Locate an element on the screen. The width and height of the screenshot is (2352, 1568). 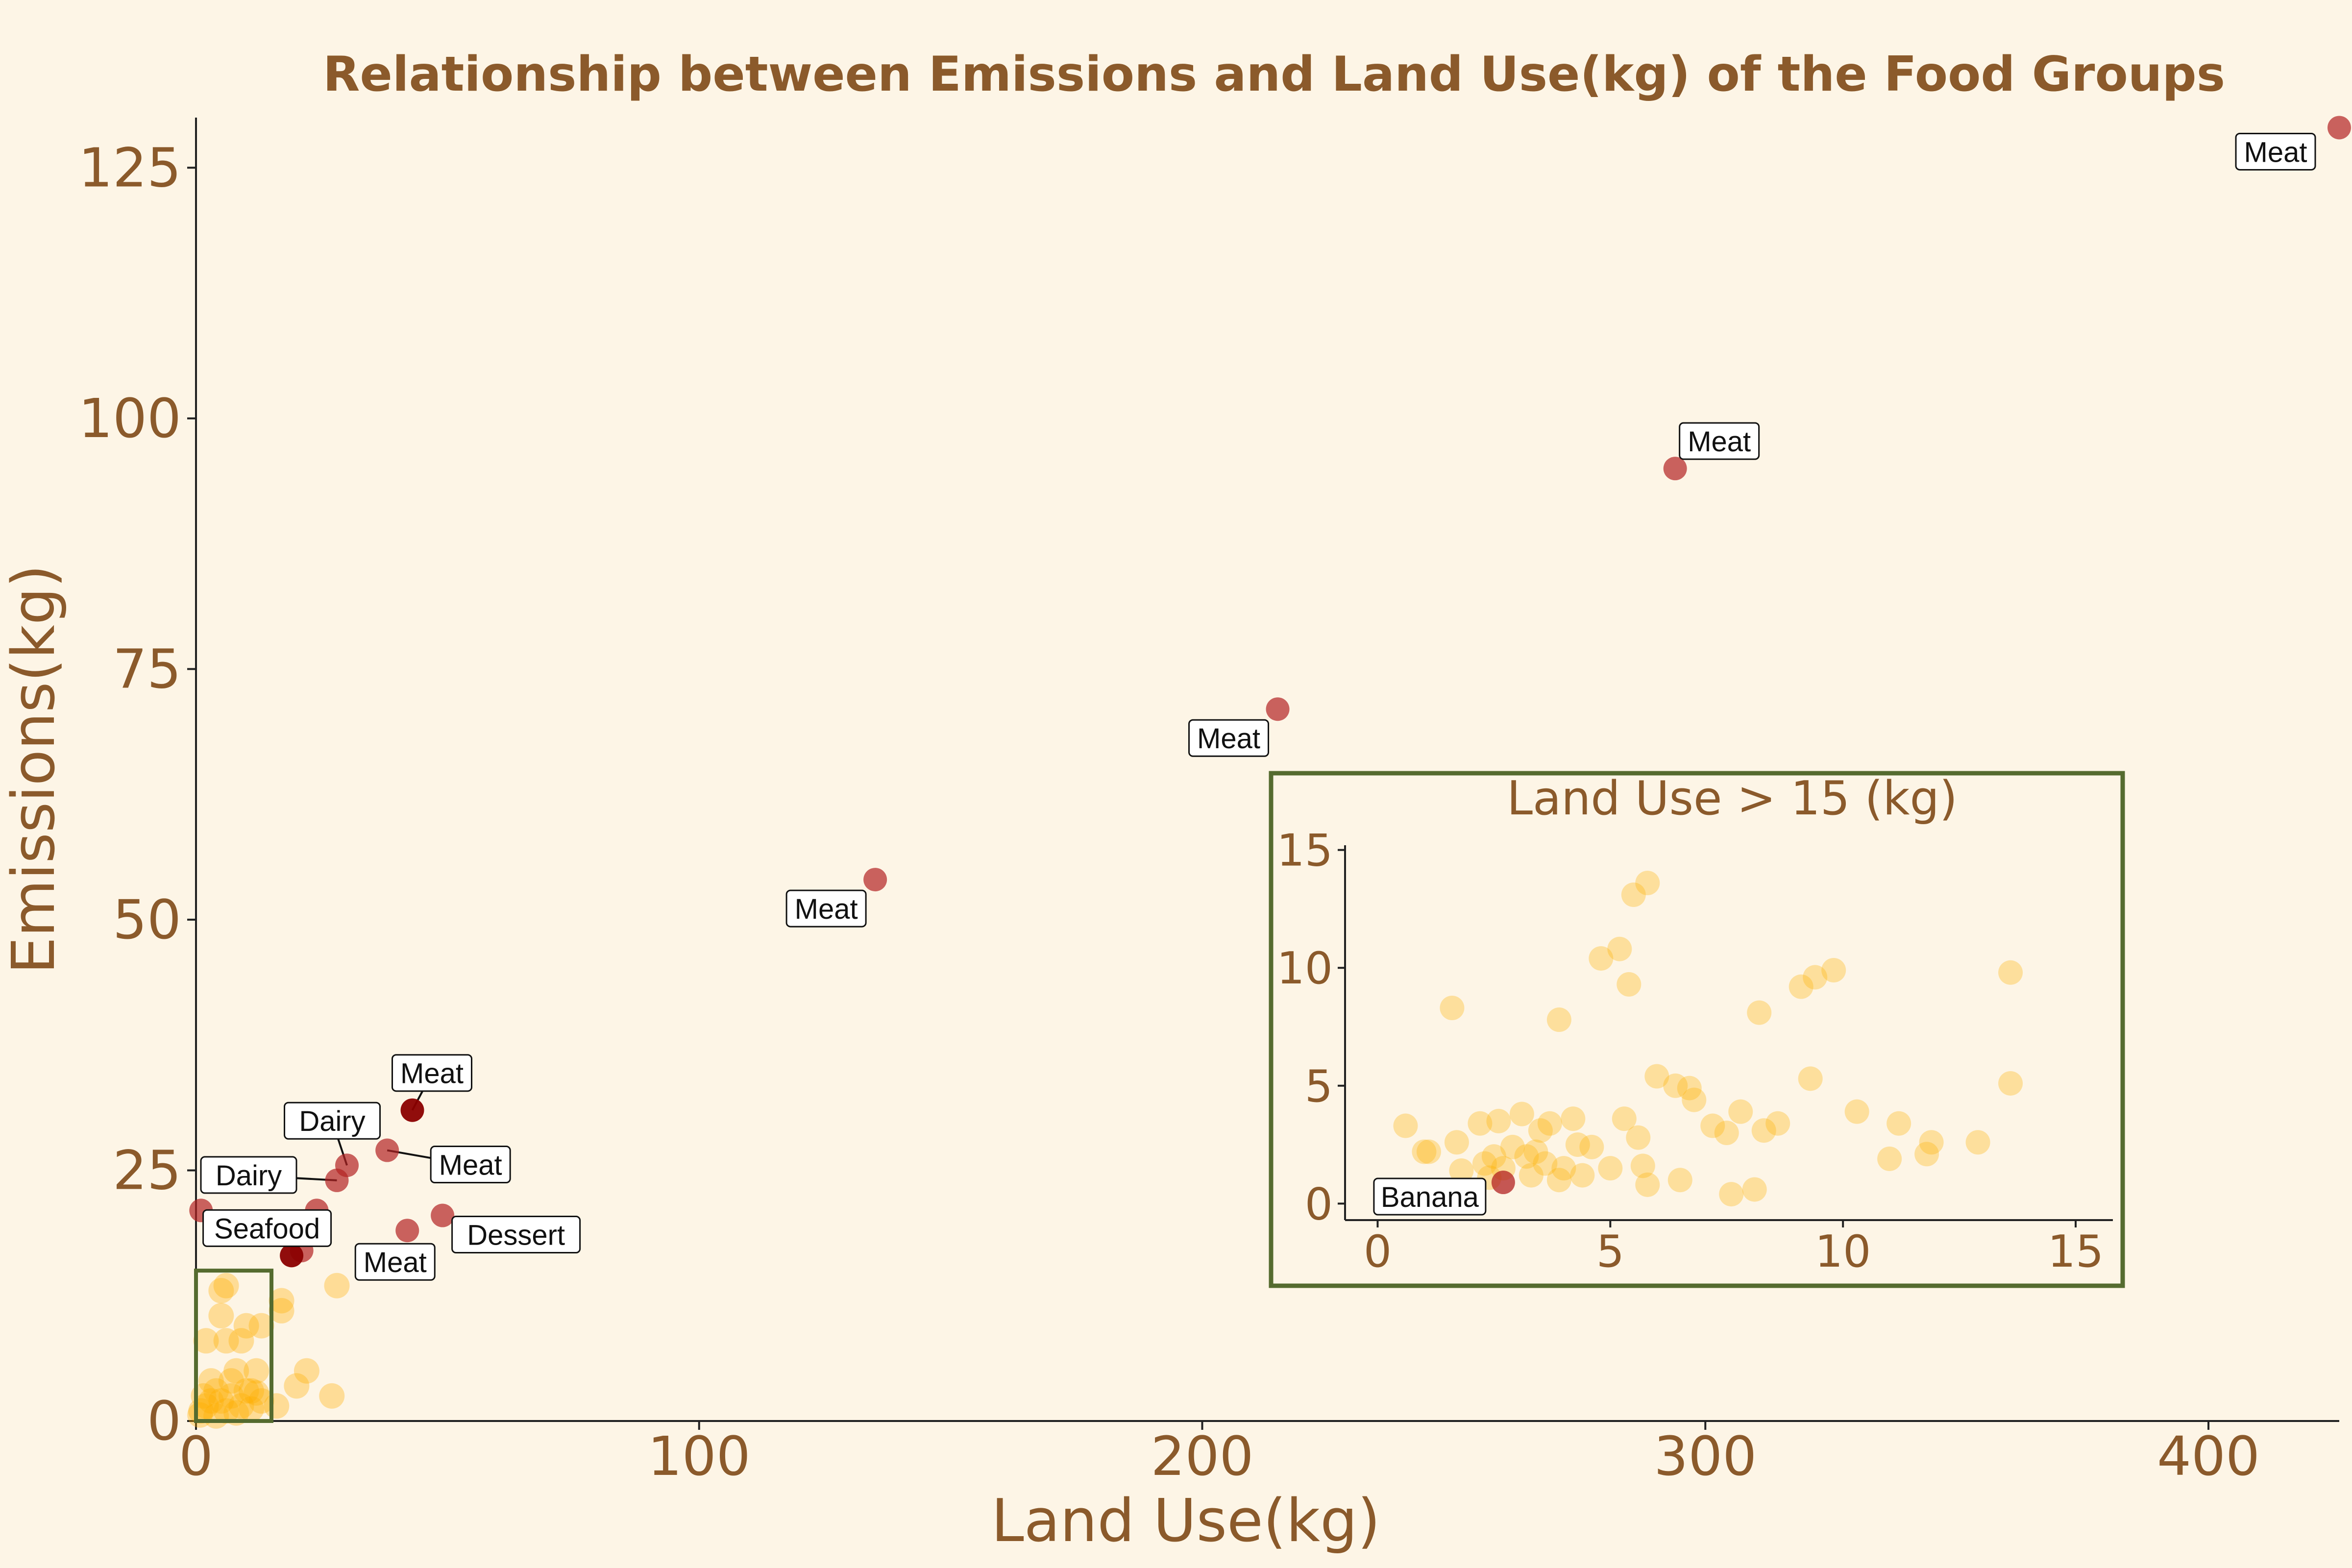
inset-x-tick-label: 15 is located at coordinates (2076, 1251).